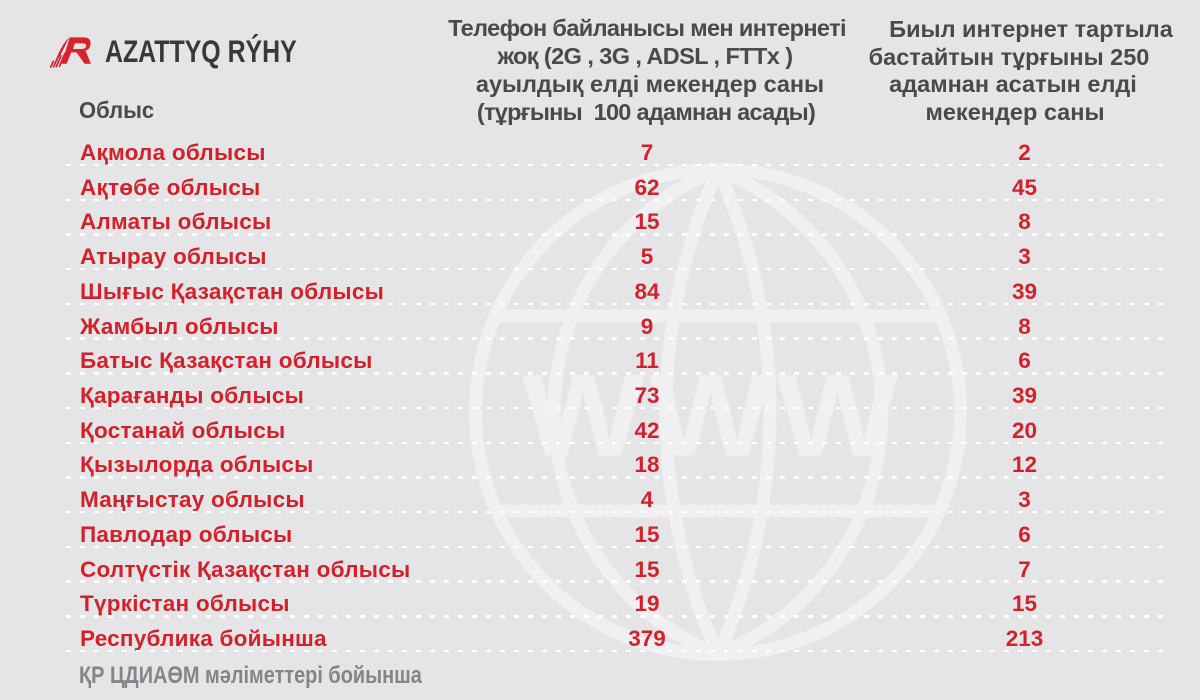 The width and height of the screenshot is (1200, 700). What do you see at coordinates (712, 416) in the screenshot?
I see `svg-text: WWW` at bounding box center [712, 416].